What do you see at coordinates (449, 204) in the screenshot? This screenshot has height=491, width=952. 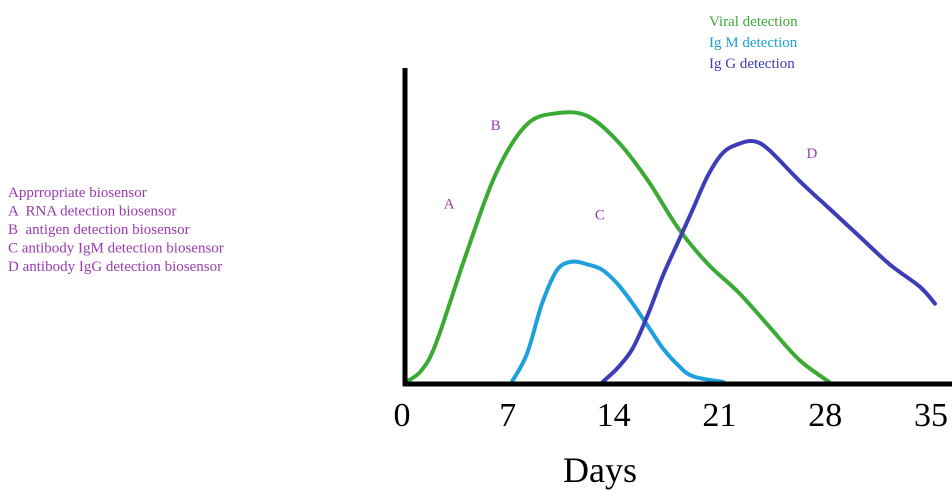 I see `curve-annotation-a: A` at bounding box center [449, 204].